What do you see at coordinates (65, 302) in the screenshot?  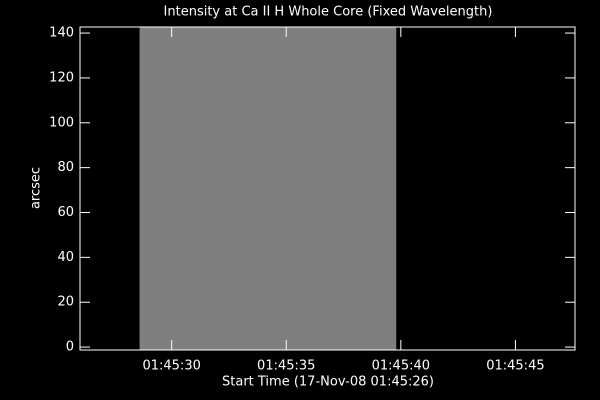 I see `y-tick-label: 20` at bounding box center [65, 302].